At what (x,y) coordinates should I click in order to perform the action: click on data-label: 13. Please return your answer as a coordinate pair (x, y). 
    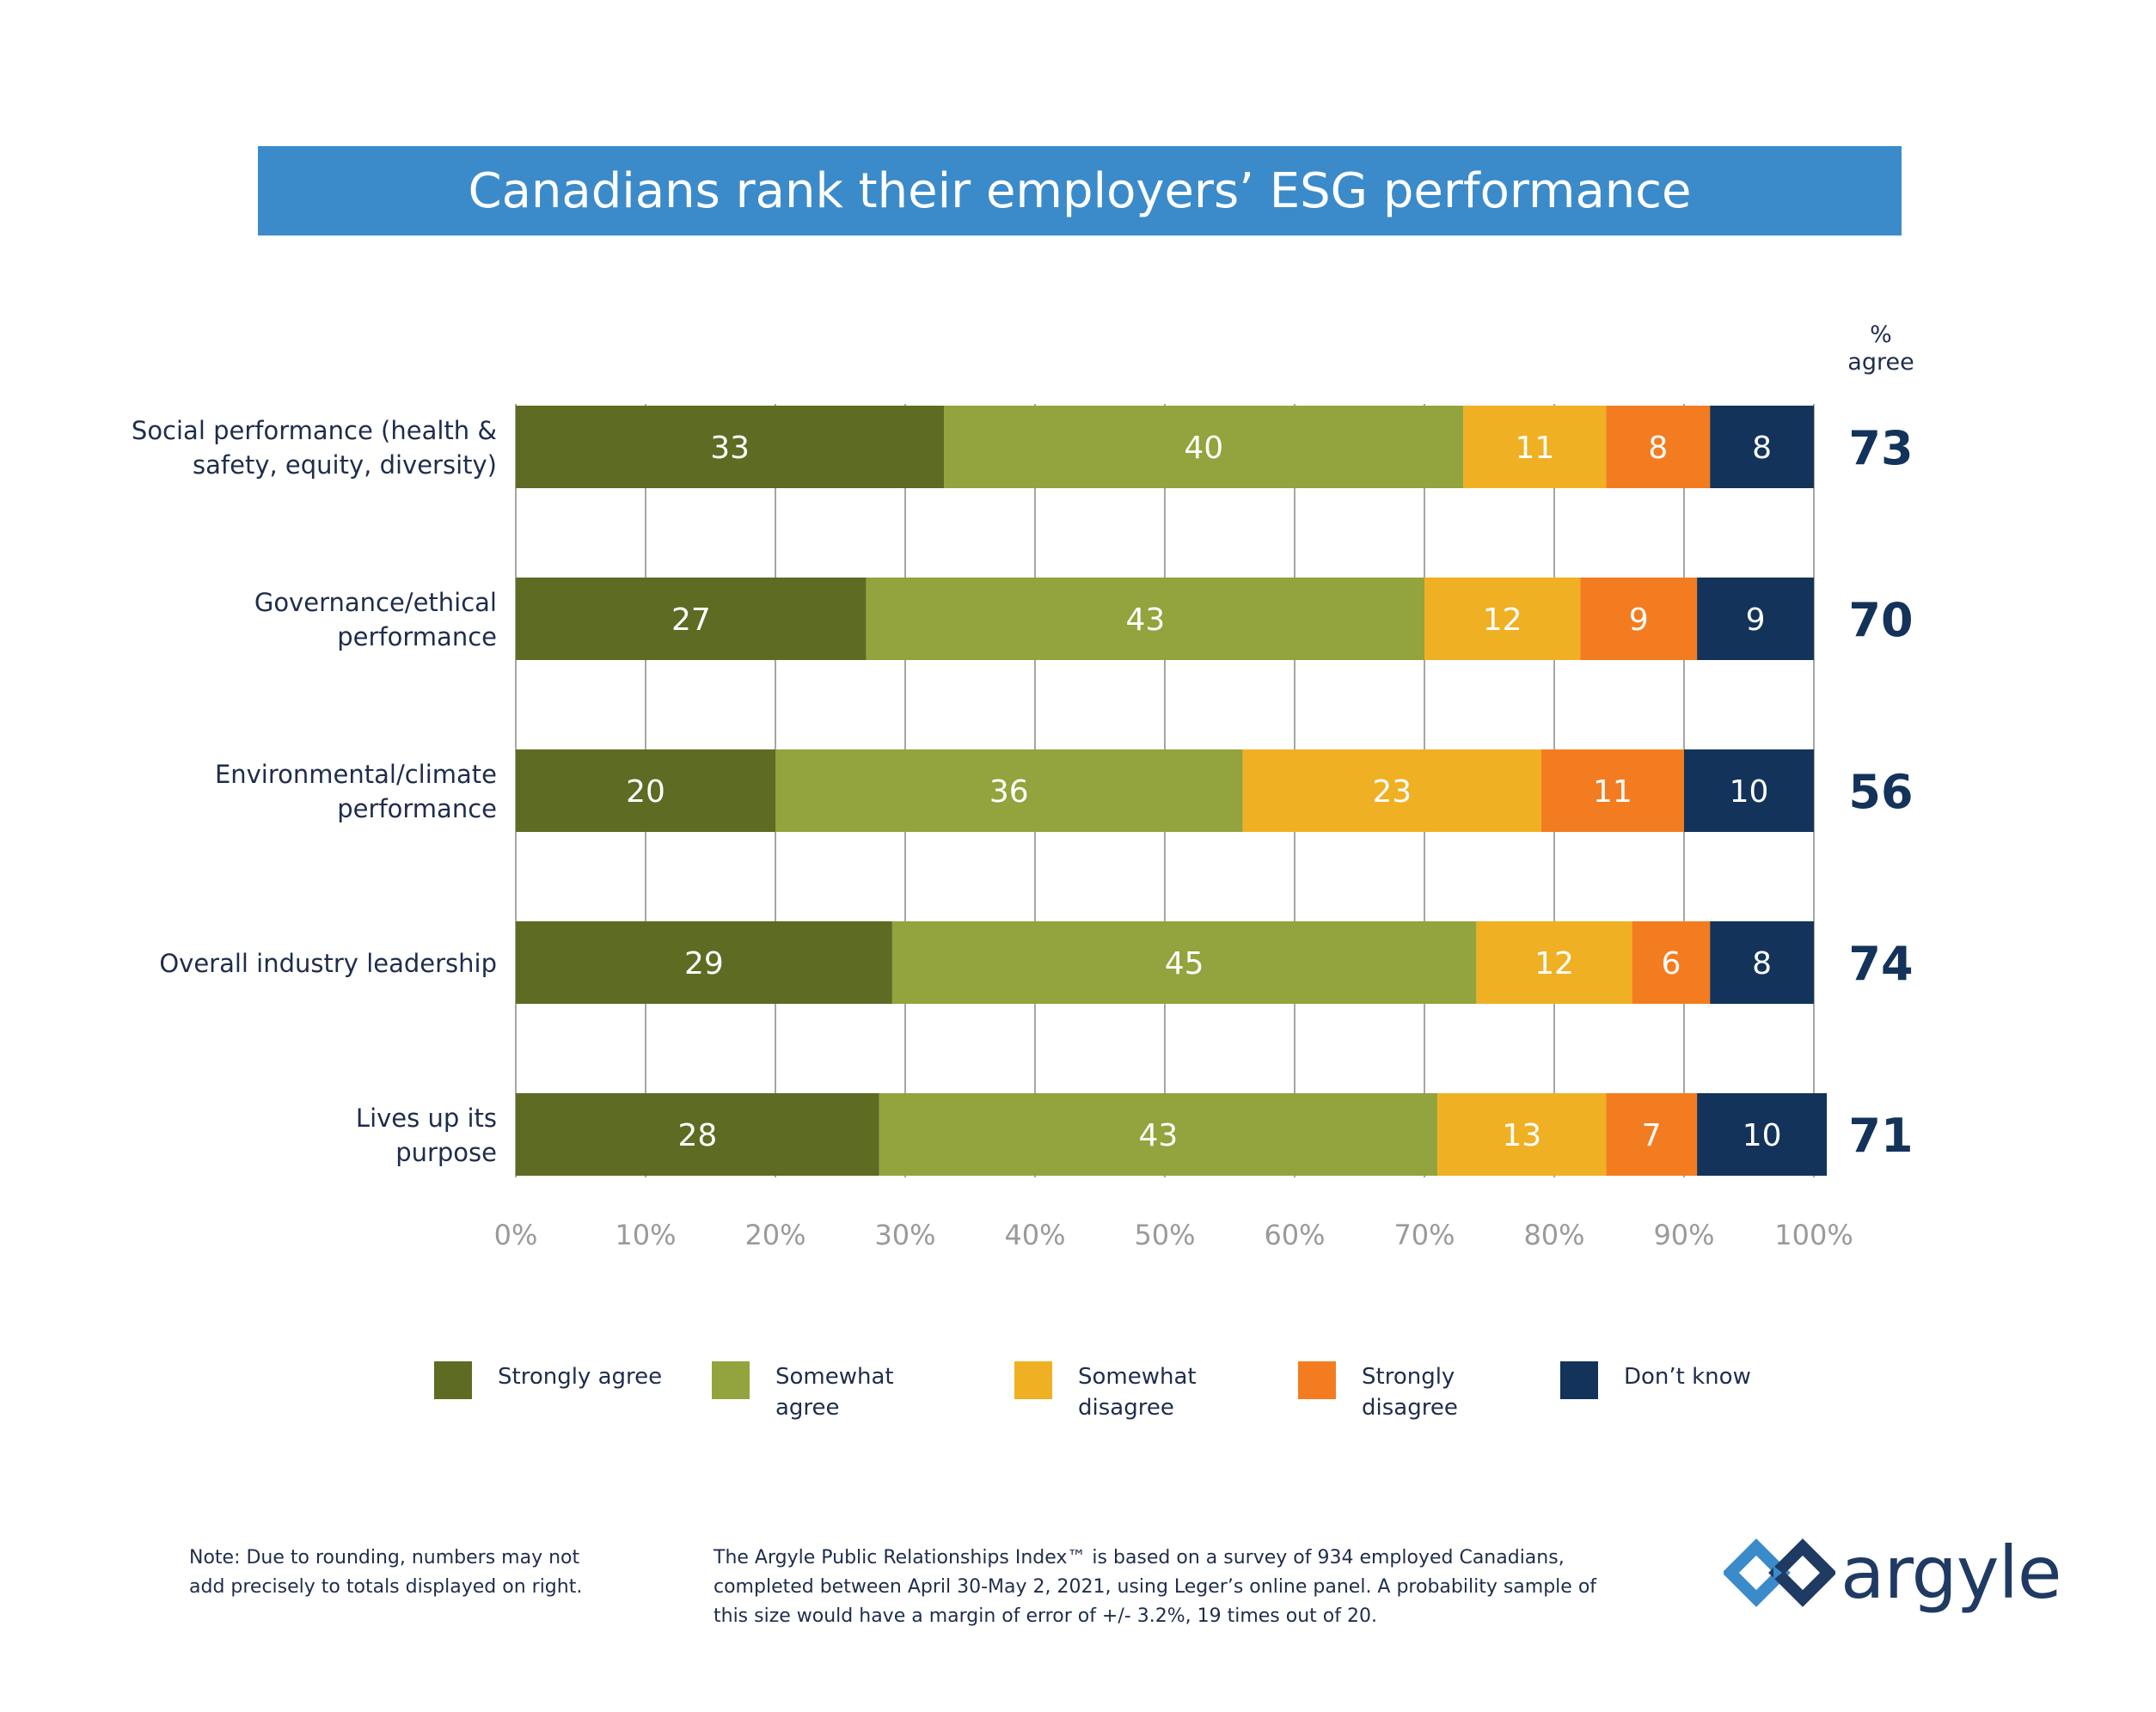
    Looking at the image, I should click on (1521, 1135).